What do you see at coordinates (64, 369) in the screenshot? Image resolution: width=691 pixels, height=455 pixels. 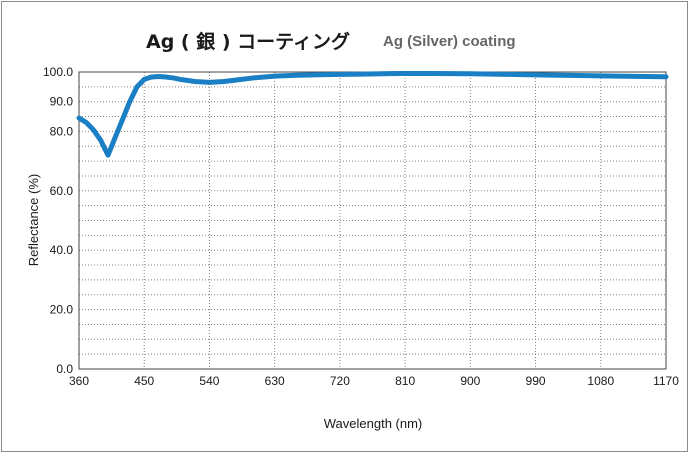 I see `y-tick-label: 0.0` at bounding box center [64, 369].